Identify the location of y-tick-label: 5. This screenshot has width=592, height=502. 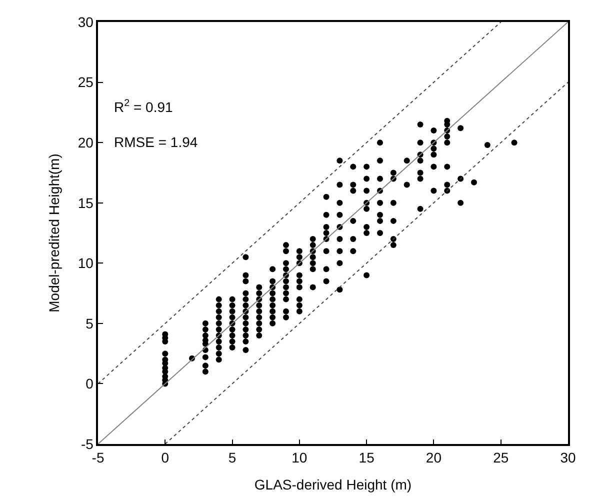
(90, 323).